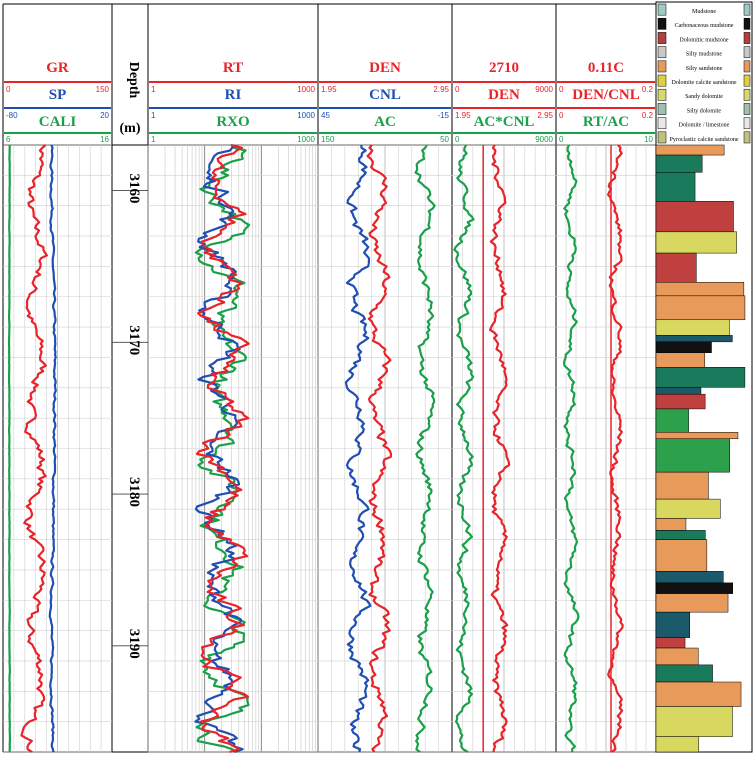 This screenshot has width=754, height=757. What do you see at coordinates (52, 448) in the screenshot?
I see `sp-curve` at bounding box center [52, 448].